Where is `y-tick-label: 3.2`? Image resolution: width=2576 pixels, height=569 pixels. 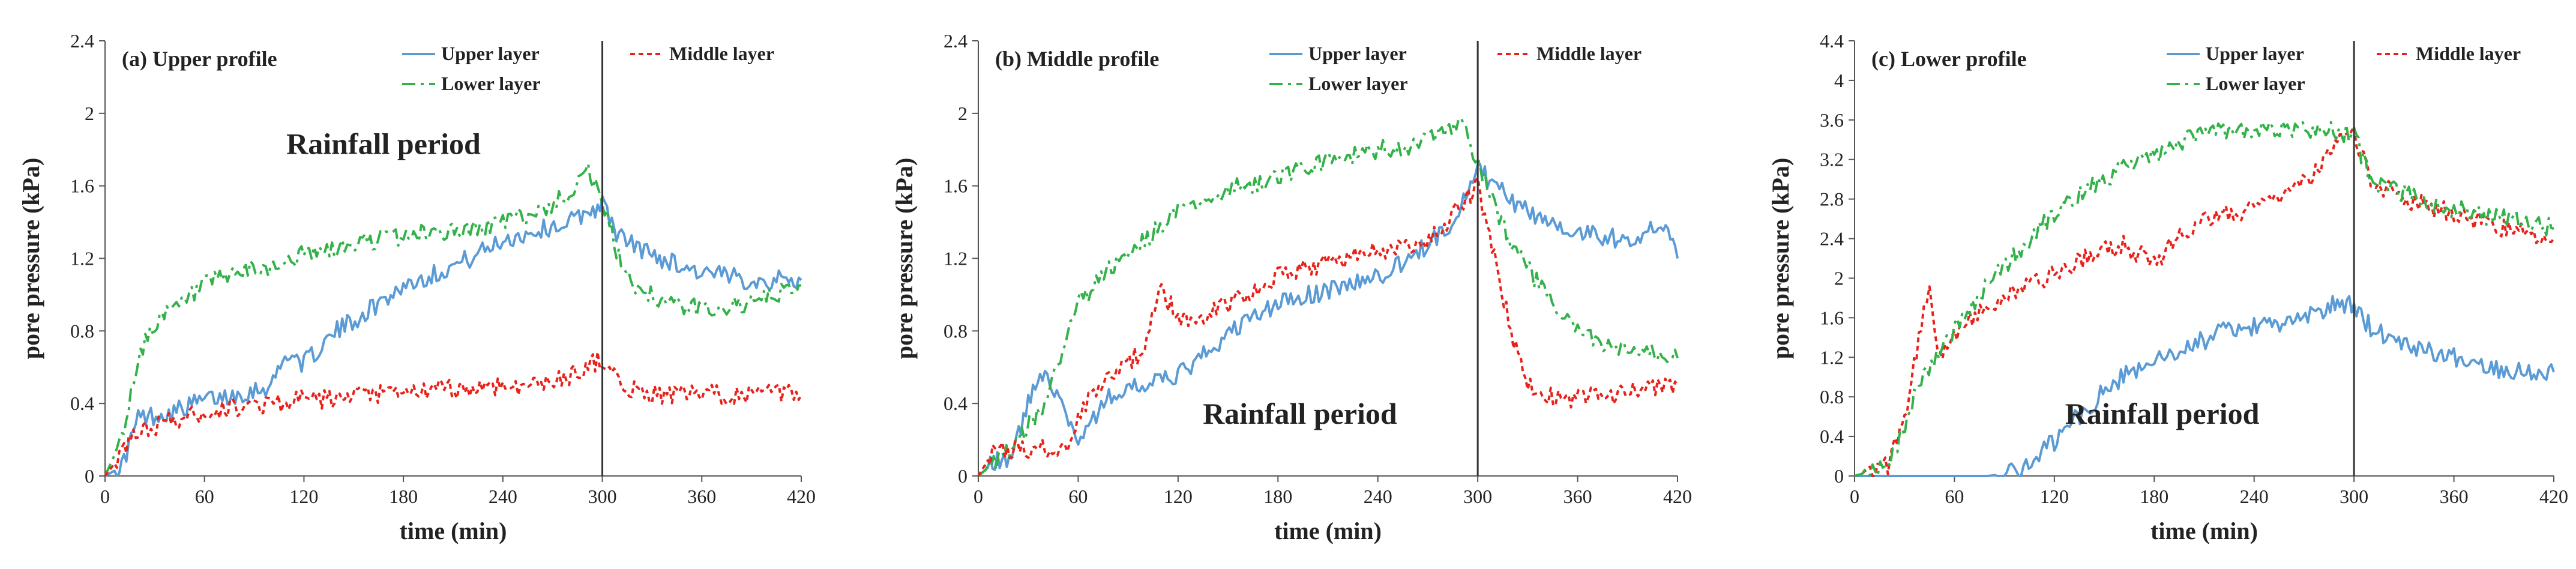 y-tick-label: 3.2 is located at coordinates (1832, 159).